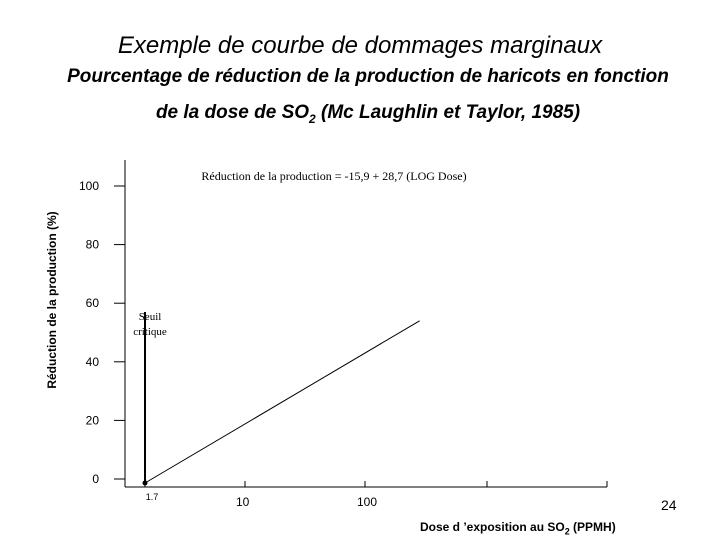  Describe the element at coordinates (243, 502) in the screenshot. I see `x-tick-label-1: 10` at that location.